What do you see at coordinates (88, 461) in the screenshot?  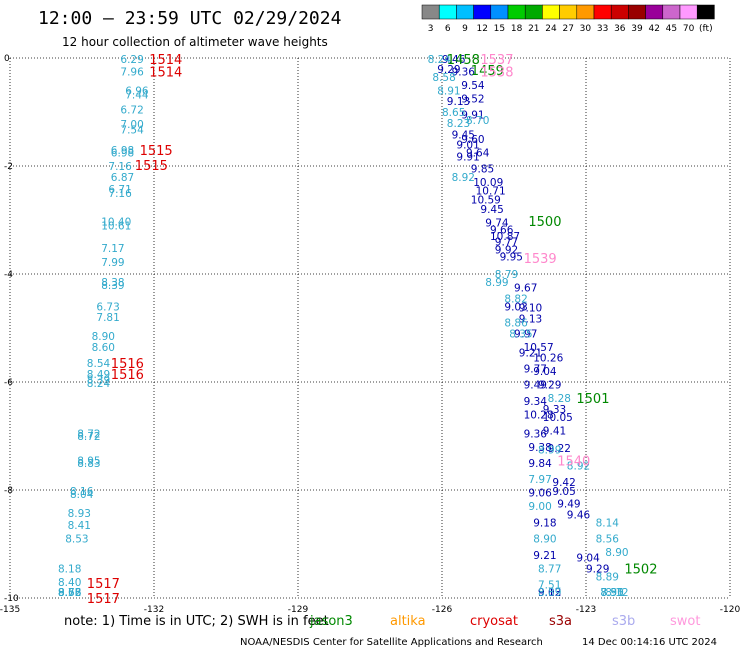 I see `wave-height-label: 8.95` at bounding box center [88, 461].